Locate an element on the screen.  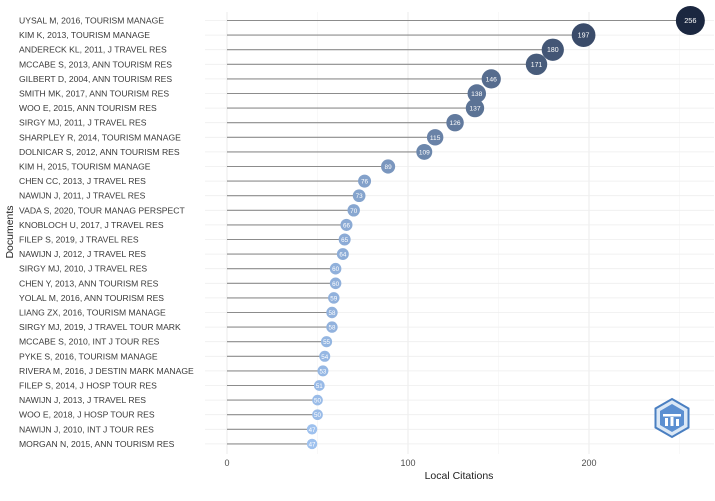
category-label: SMITH MK, 2017, ANN TOURISM RES is located at coordinates (94, 94).